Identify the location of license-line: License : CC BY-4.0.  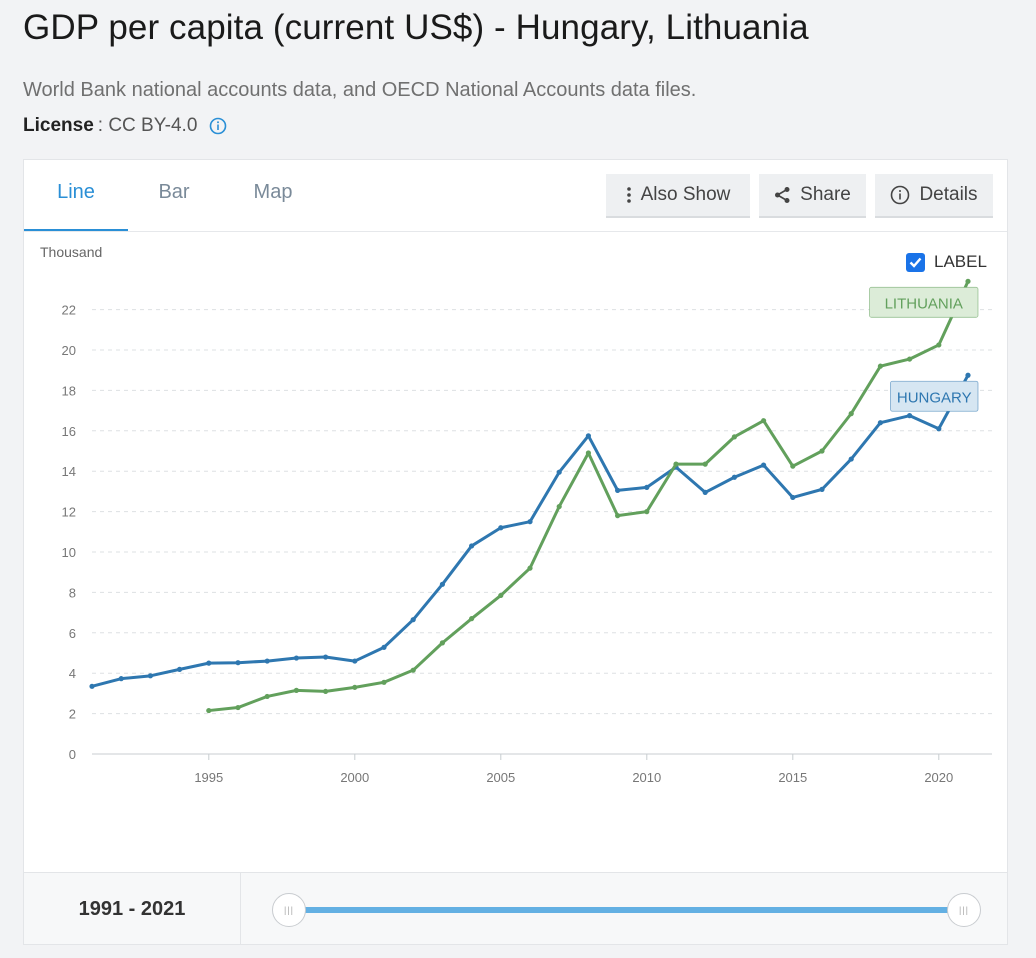
(125, 126).